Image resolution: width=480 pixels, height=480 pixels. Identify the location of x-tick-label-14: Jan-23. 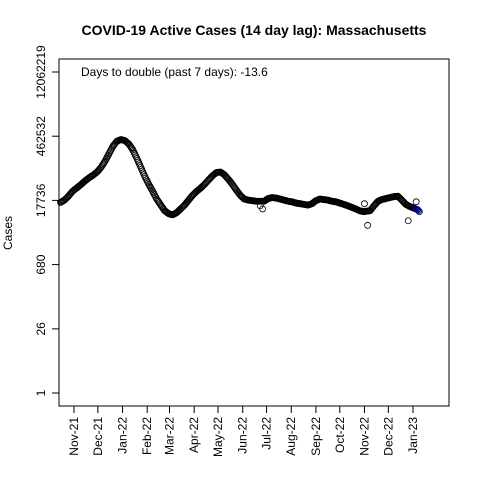
(413, 435).